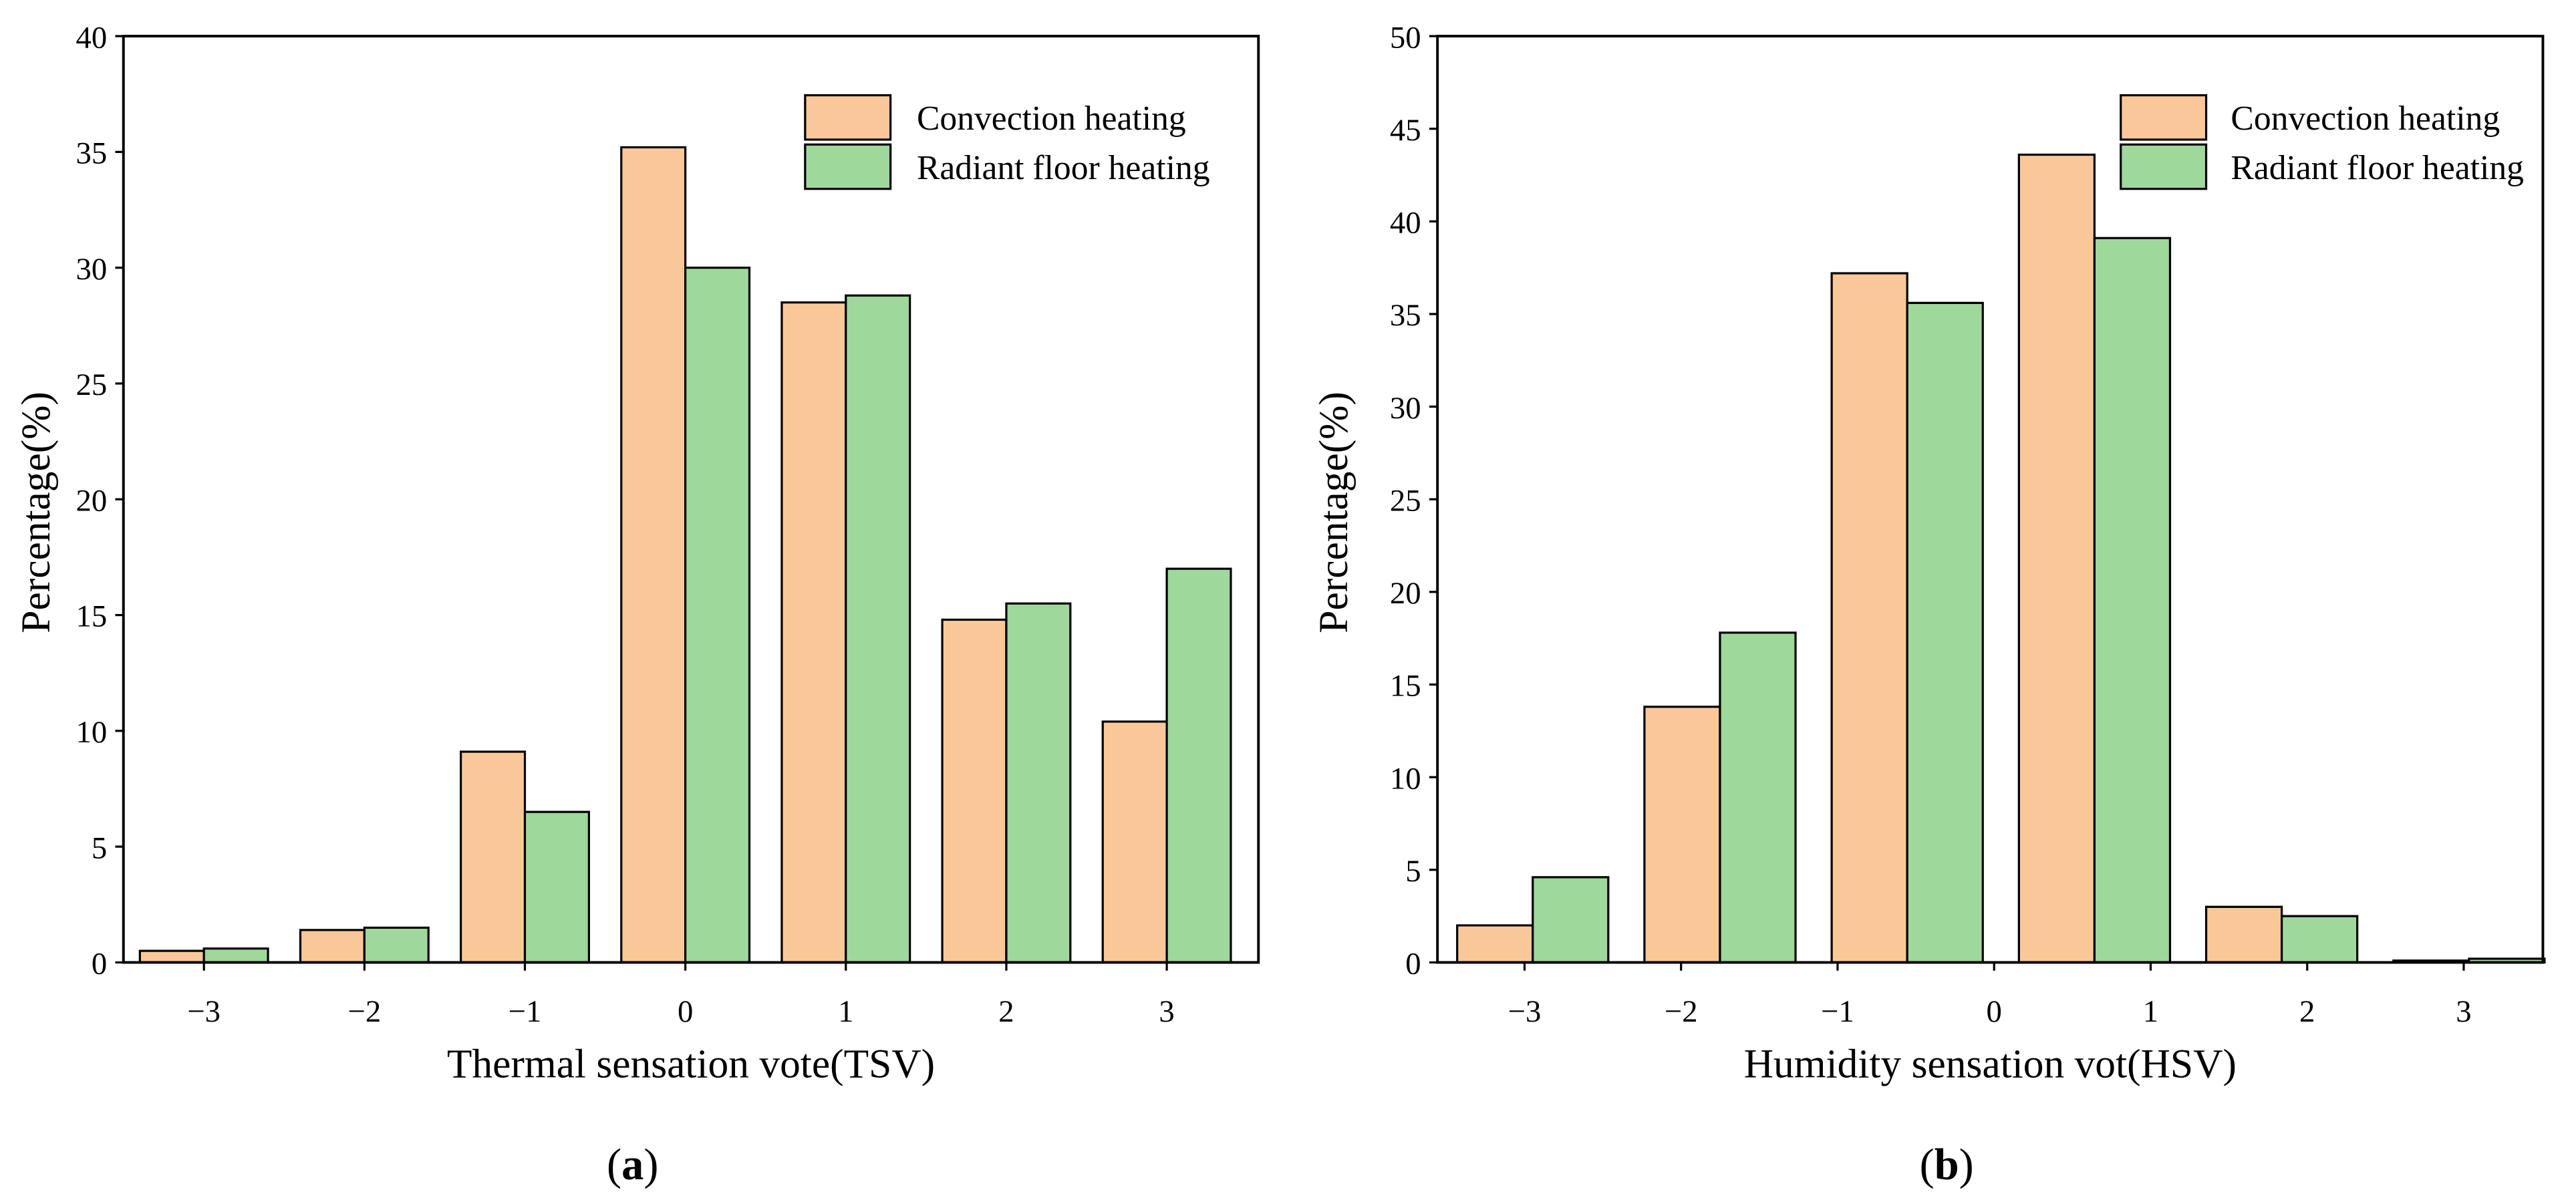  I want to click on x-axis-label: Humidity sensation vot(HSV), so click(1990, 1063).